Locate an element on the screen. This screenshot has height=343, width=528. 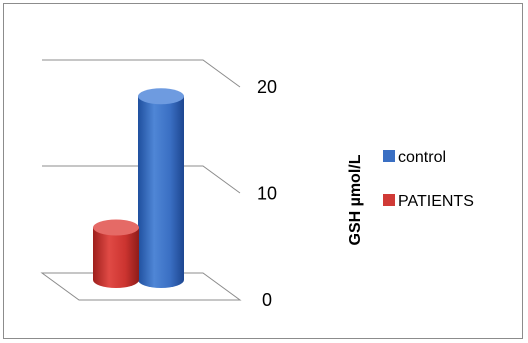
gridline-top is located at coordinates (141, 73).